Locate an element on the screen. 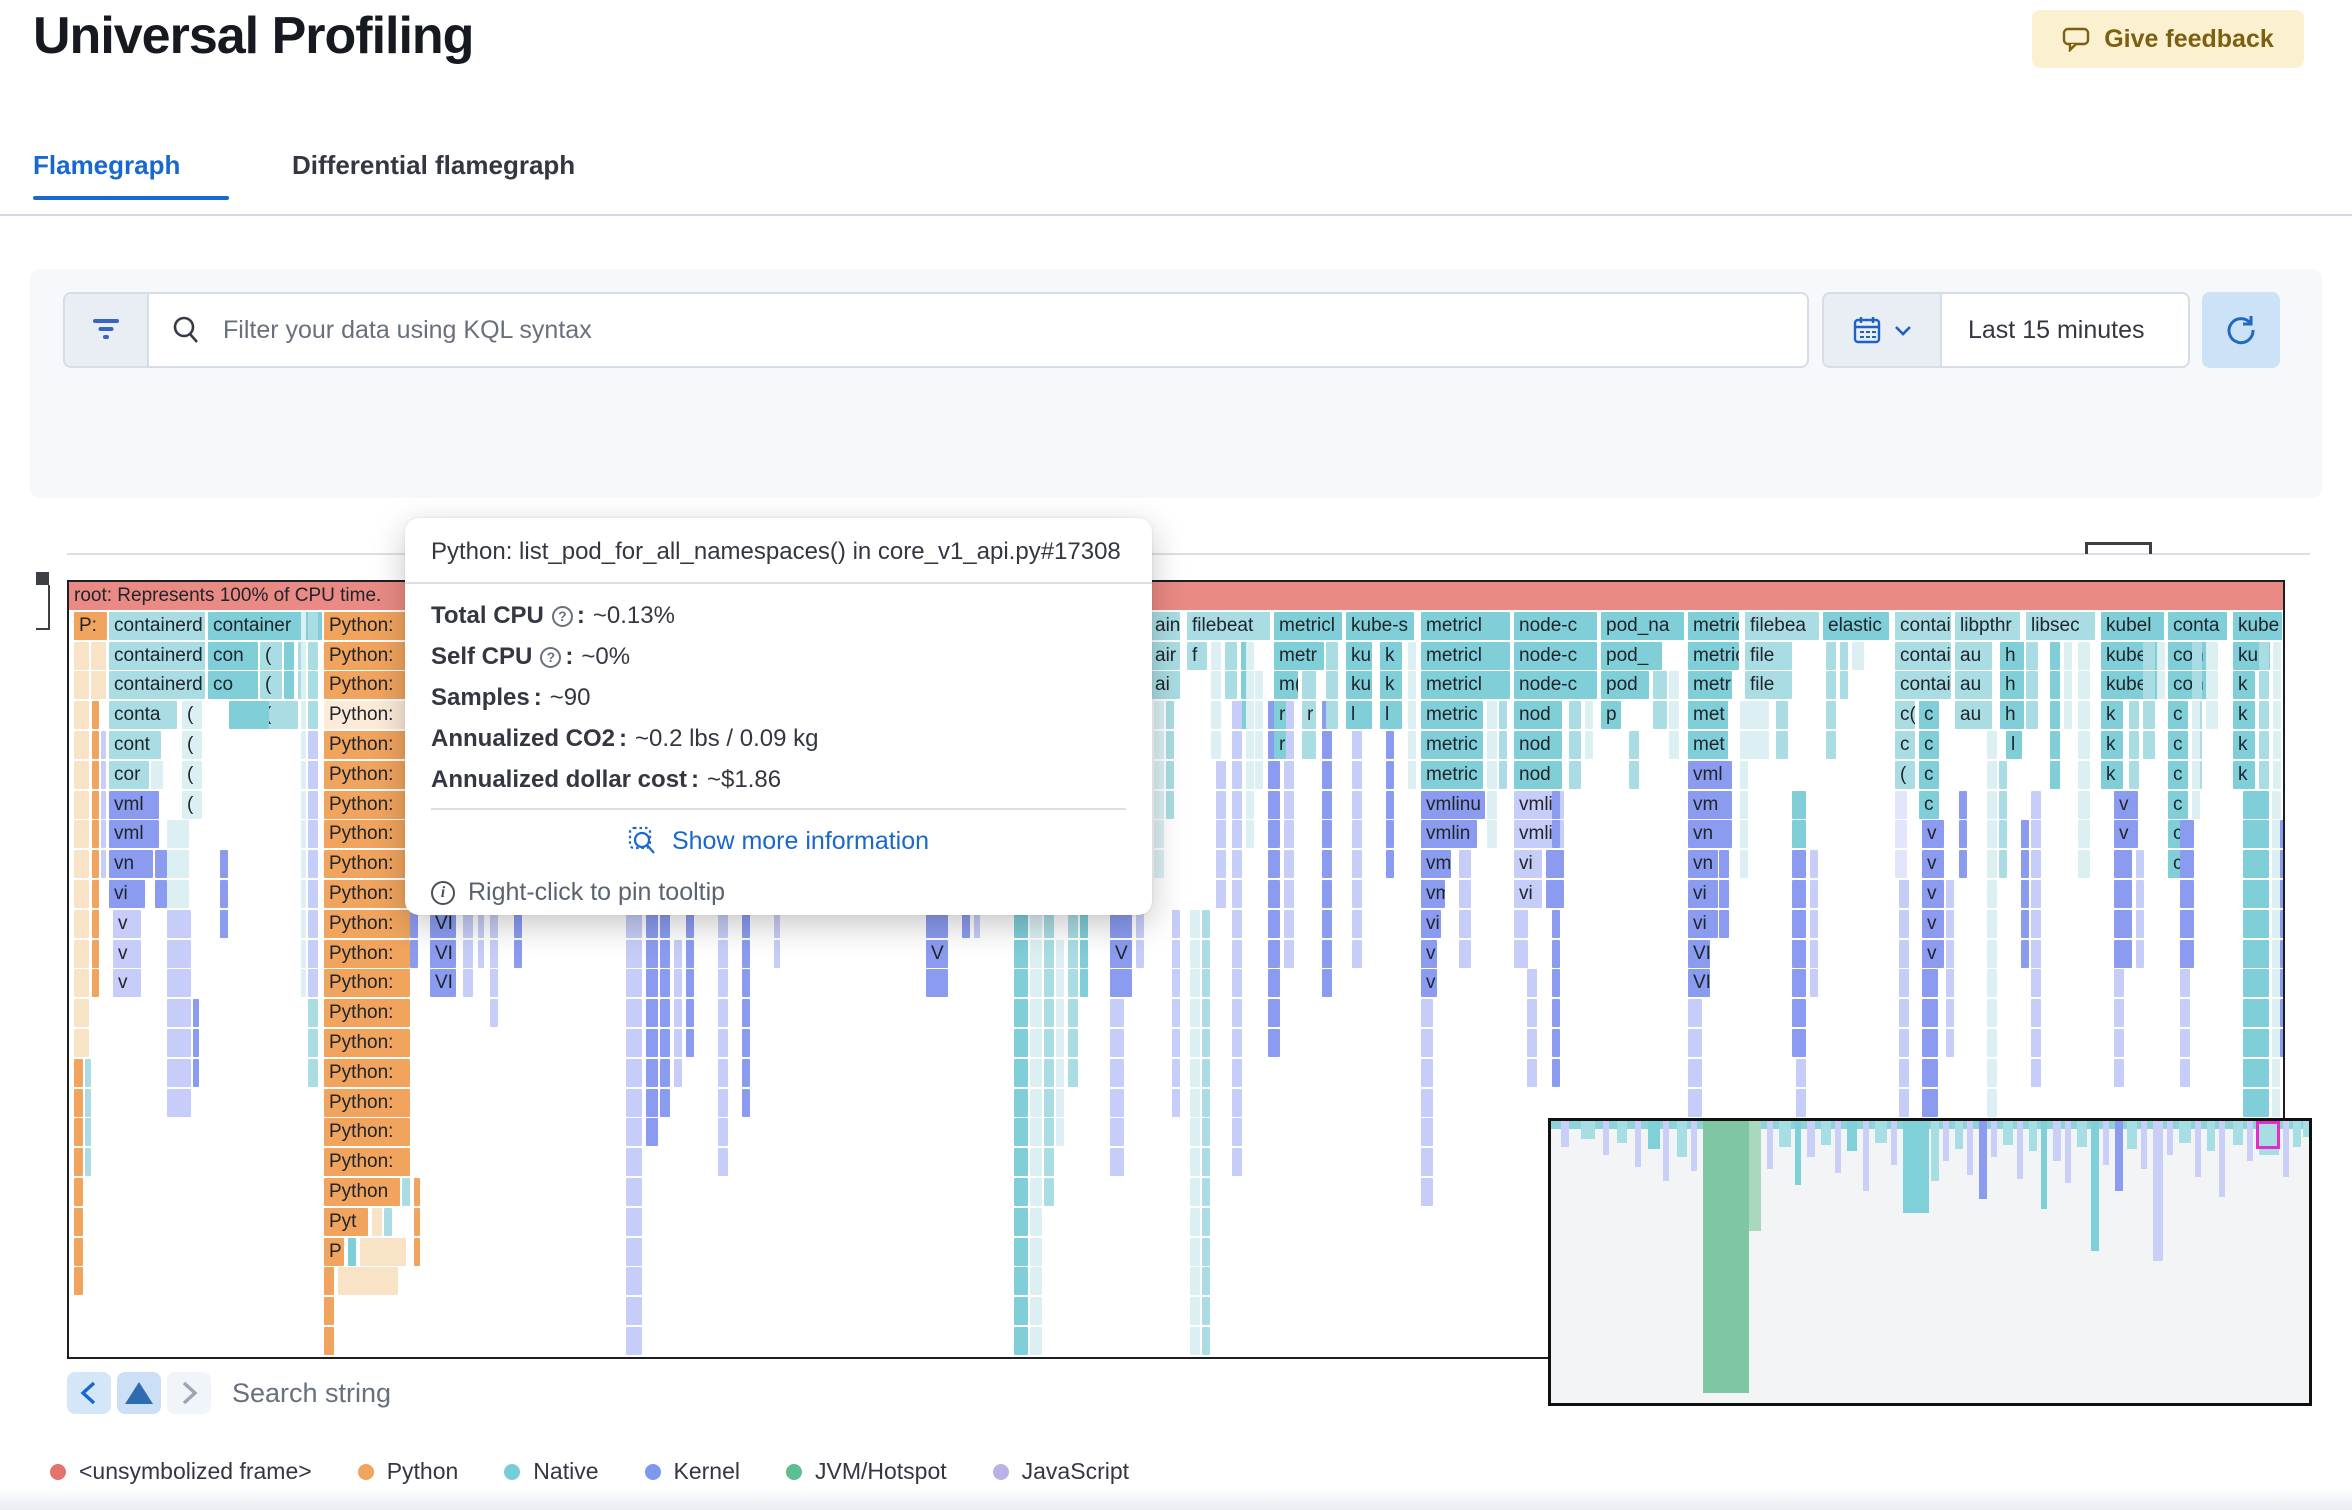 The image size is (2352, 1510). flame-cell: vi is located at coordinates (1528, 864).